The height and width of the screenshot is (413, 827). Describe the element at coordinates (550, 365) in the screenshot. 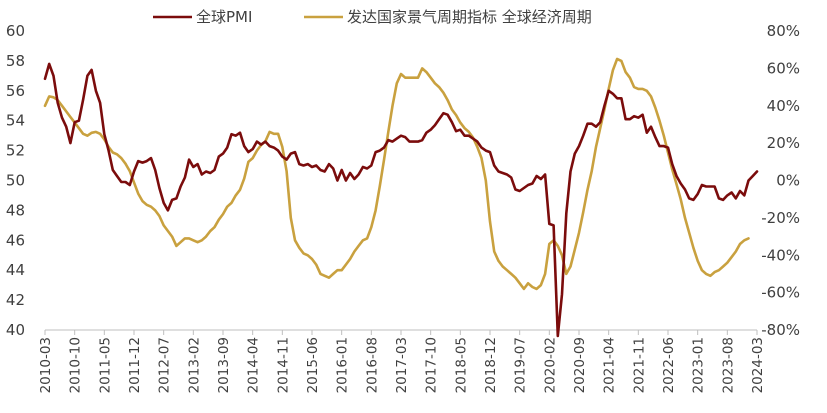

I see `x-tick-label: 2020-02` at that location.